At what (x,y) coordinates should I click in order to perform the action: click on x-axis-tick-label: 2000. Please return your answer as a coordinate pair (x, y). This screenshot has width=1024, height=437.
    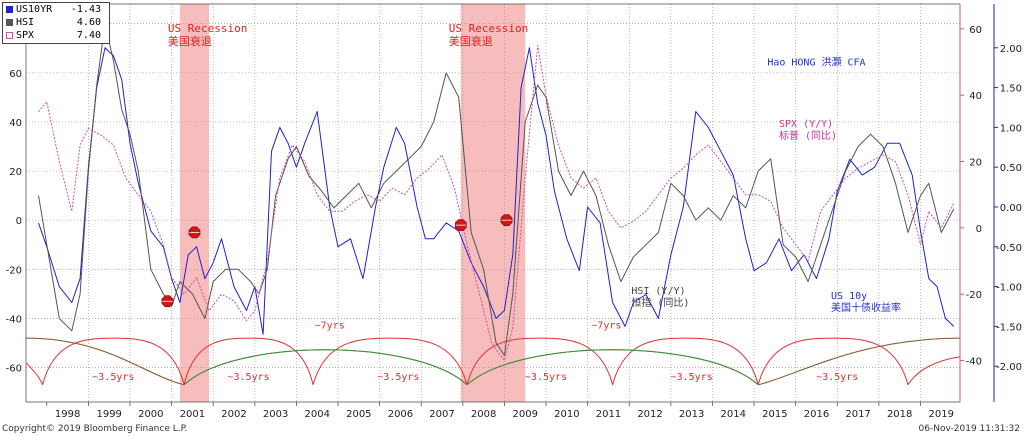
    Looking at the image, I should click on (150, 414).